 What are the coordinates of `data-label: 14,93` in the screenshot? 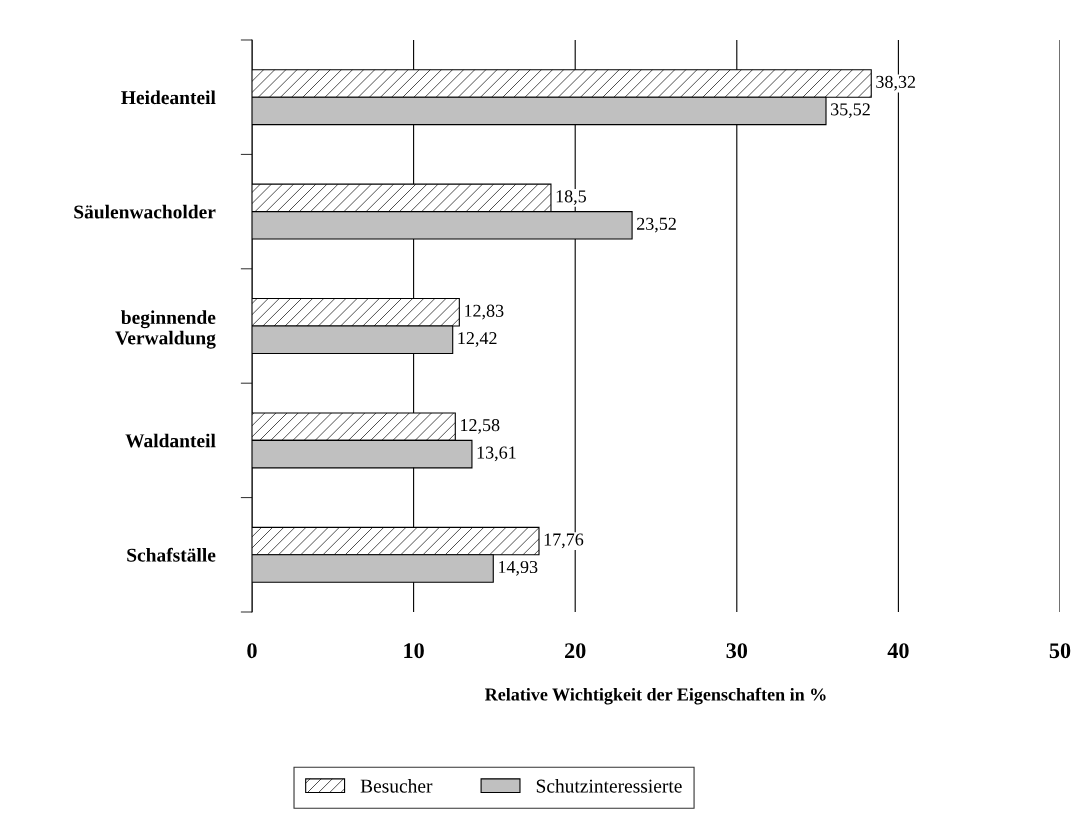 It's located at (518, 568).